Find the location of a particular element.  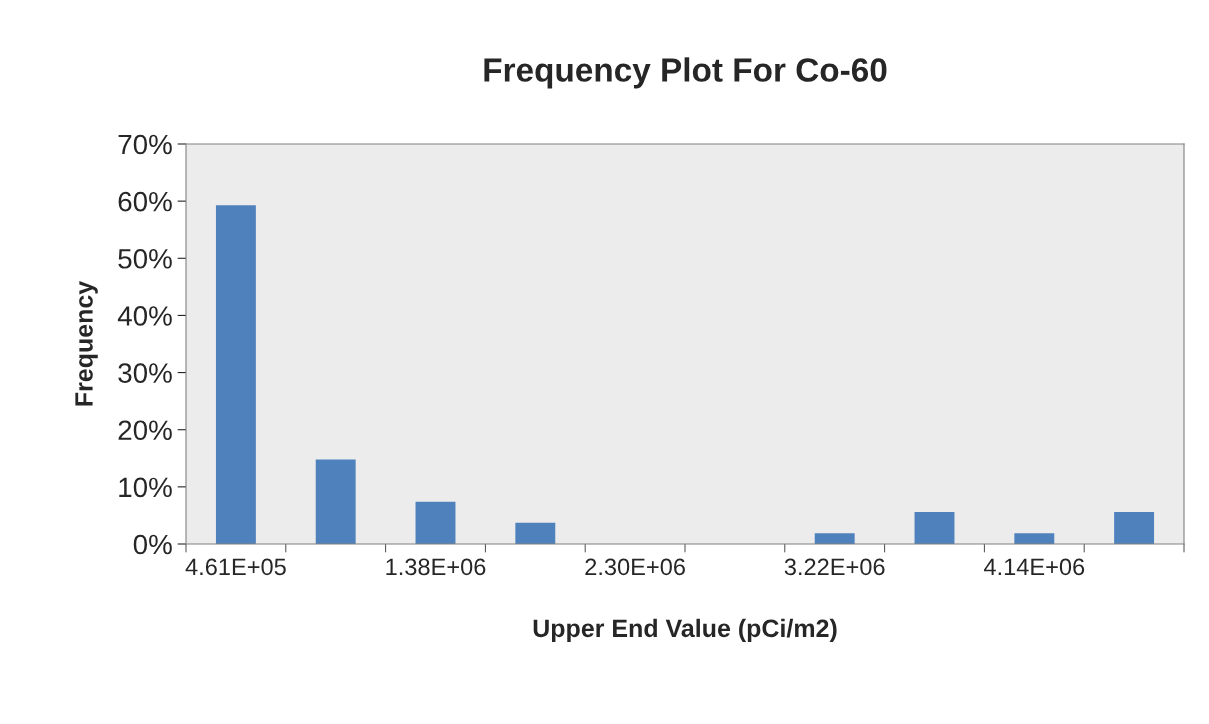

y-axis-title: Frequency is located at coordinates (86, 343).